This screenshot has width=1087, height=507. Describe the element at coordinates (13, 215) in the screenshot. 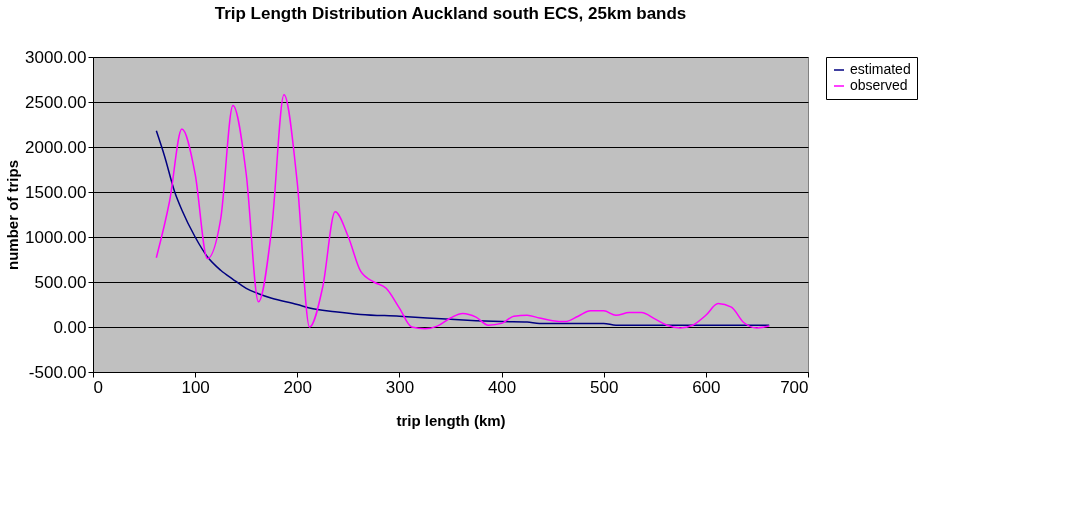

I see `y-axis-title: number of trips` at that location.